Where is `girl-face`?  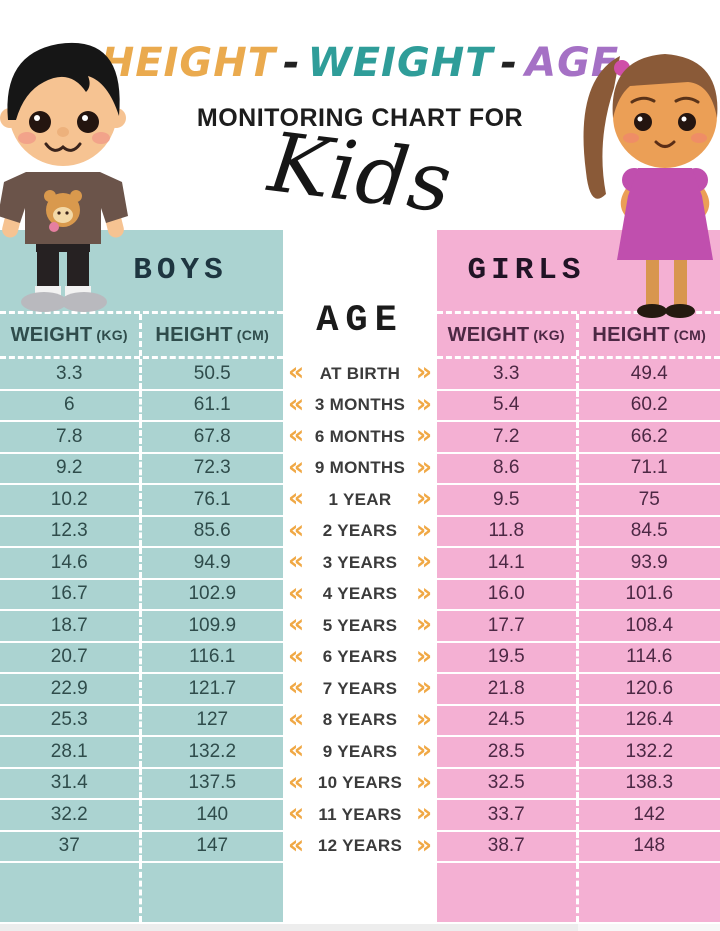 girl-face is located at coordinates (665, 116).